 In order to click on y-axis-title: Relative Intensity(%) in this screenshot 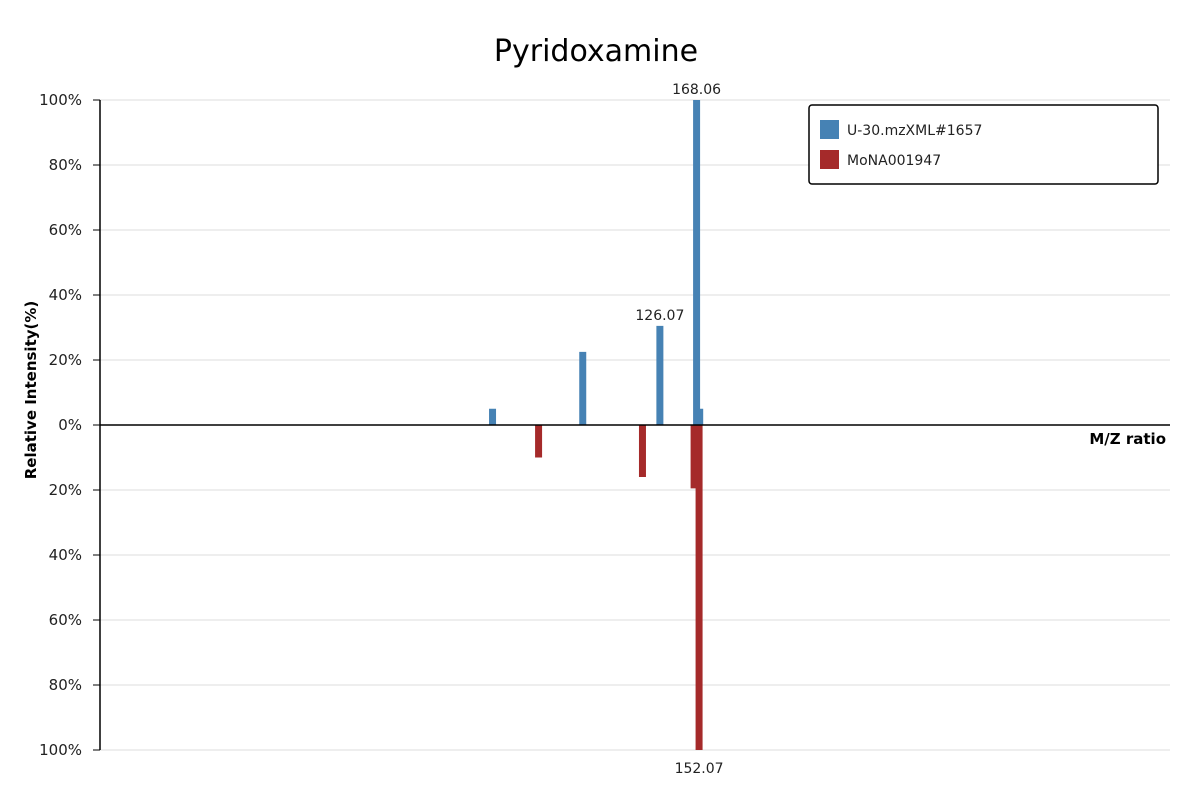, I will do `click(31, 390)`.